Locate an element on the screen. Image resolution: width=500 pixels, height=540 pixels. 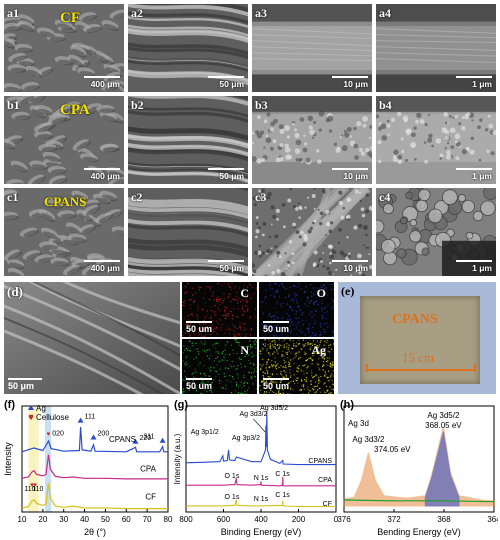
eds-element-label: N is located at coordinates (244, 350).